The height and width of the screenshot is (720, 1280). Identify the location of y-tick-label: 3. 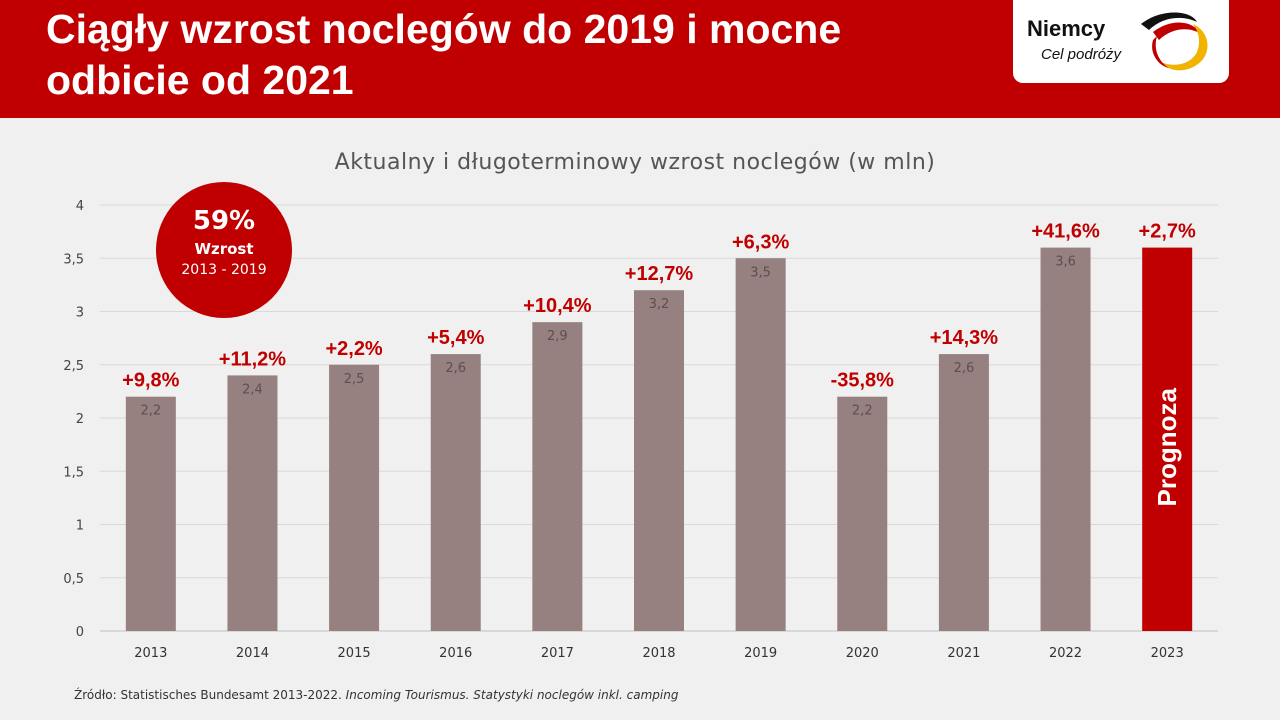
(80, 313).